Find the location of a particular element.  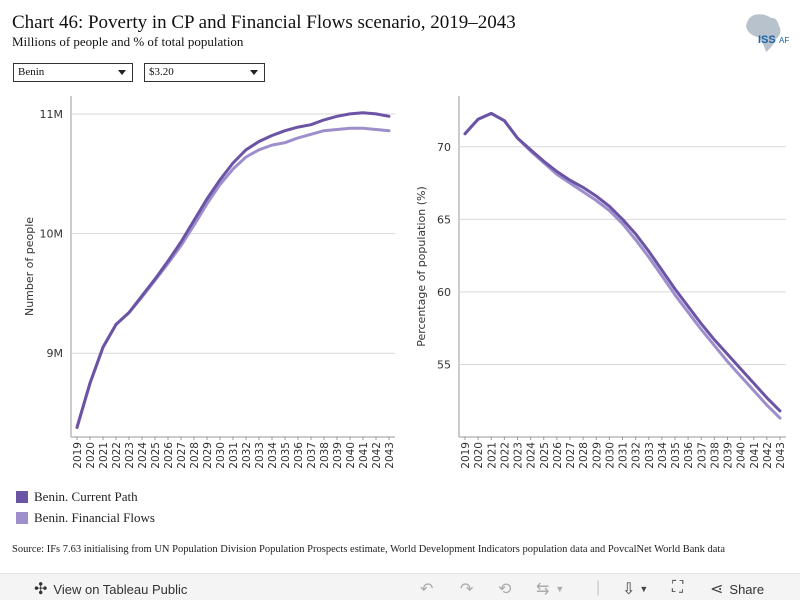

fullscreen-button: ⛶ is located at coordinates (677, 588).